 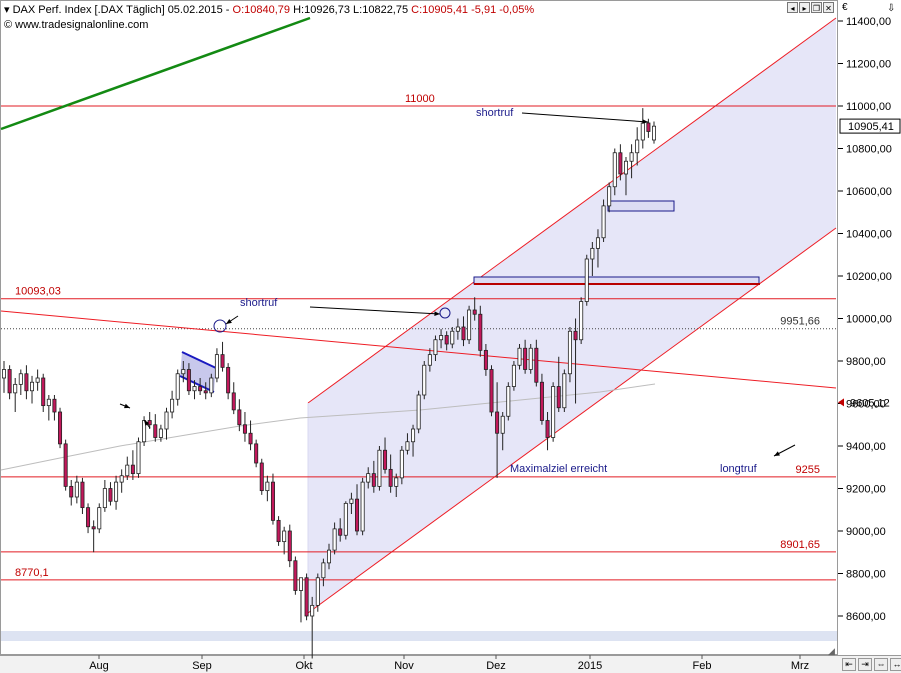 I want to click on long-term-trendline, so click(x=155, y=73).